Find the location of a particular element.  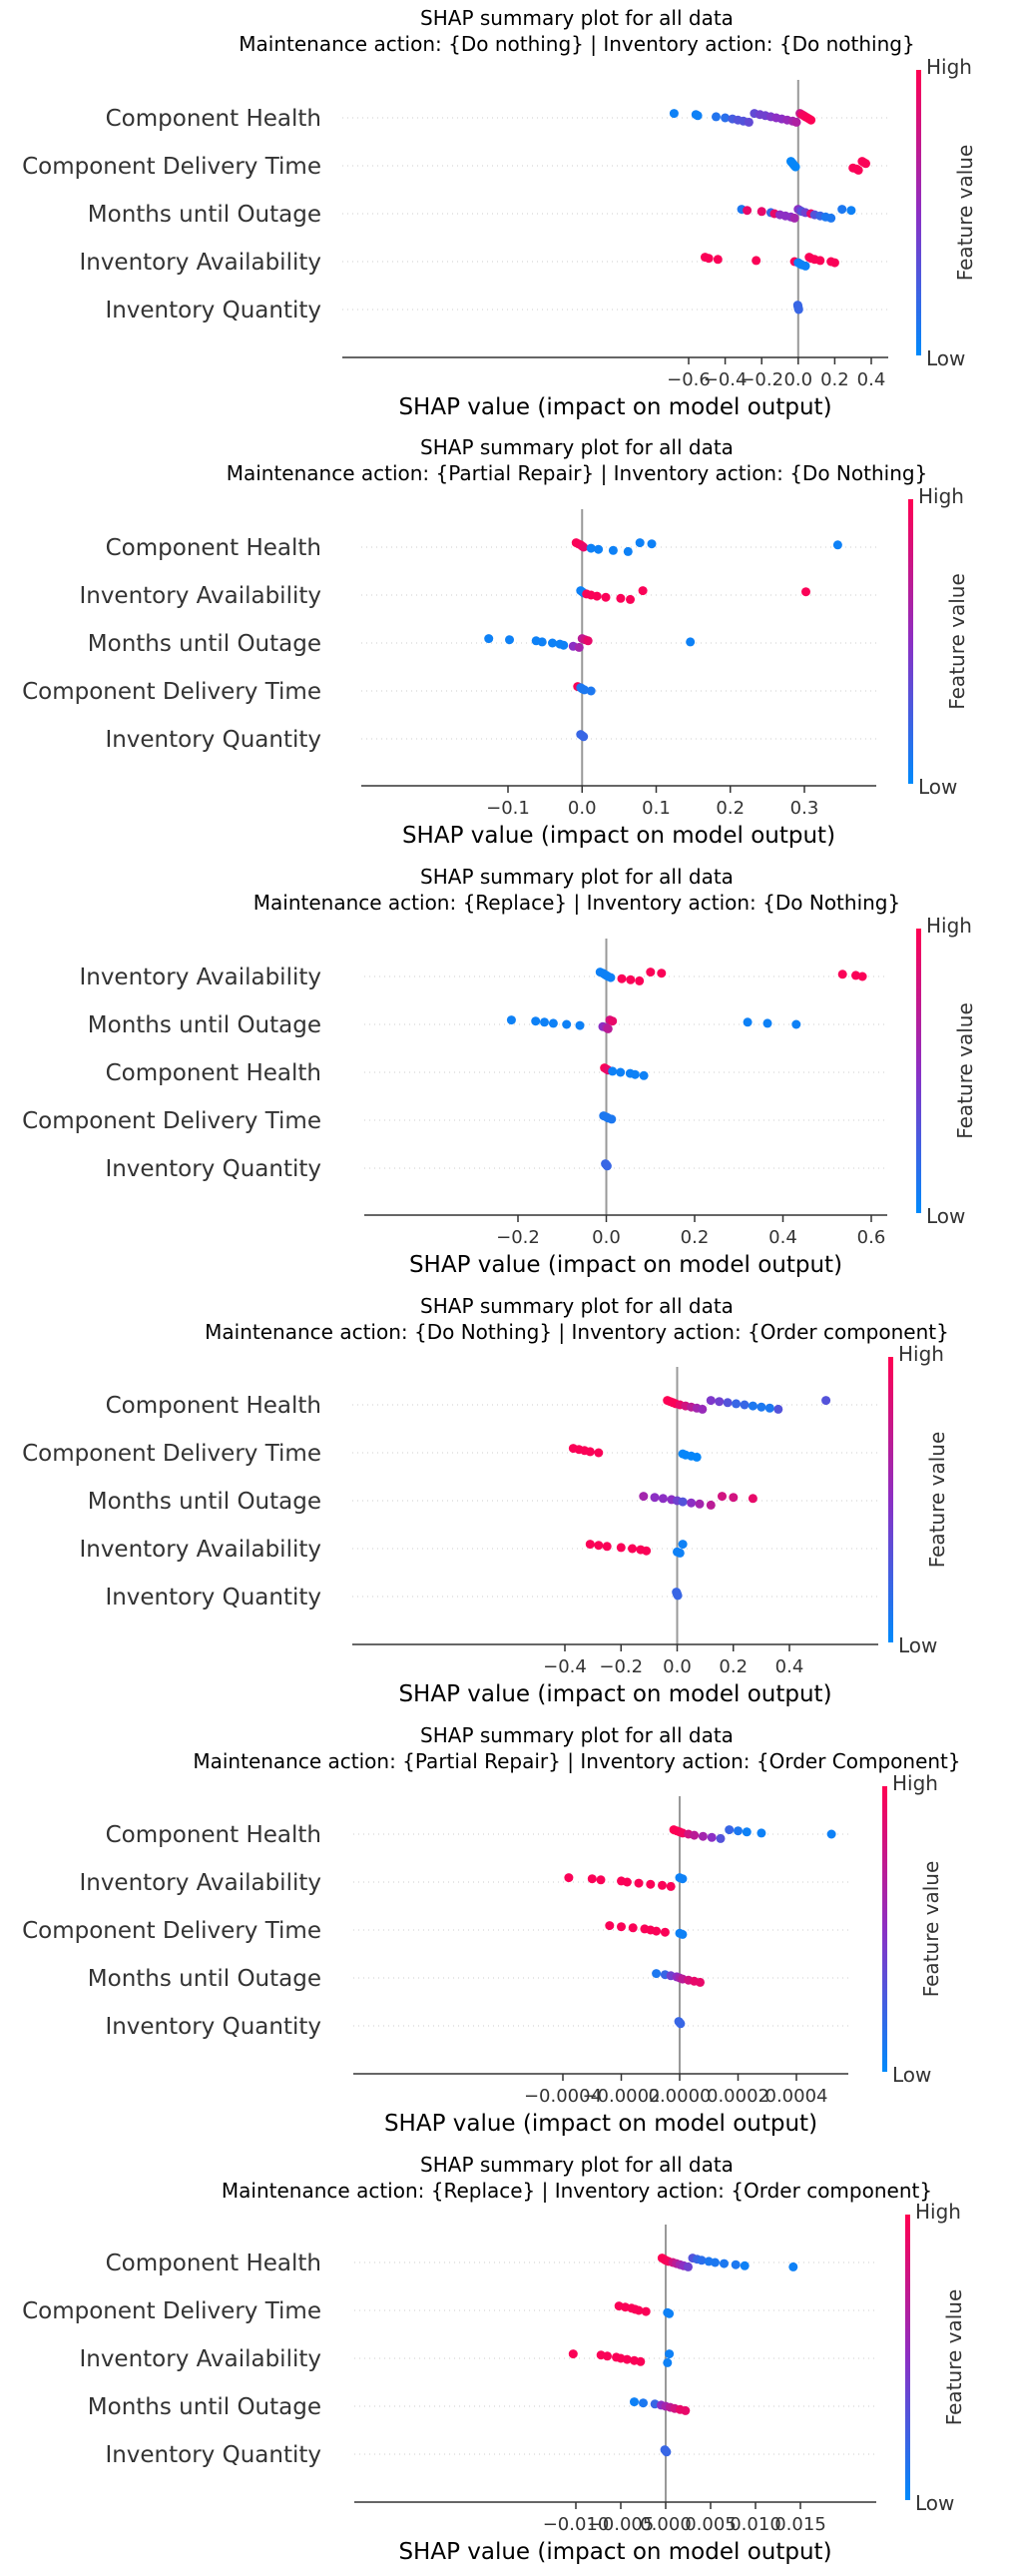

x-tick-label: 0.4 is located at coordinates (789, 1666).